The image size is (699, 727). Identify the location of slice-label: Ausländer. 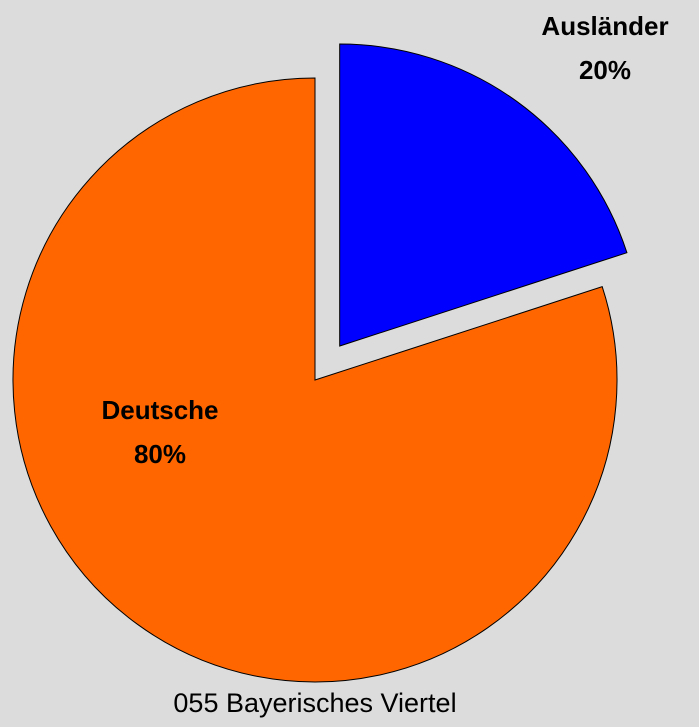
(604, 26).